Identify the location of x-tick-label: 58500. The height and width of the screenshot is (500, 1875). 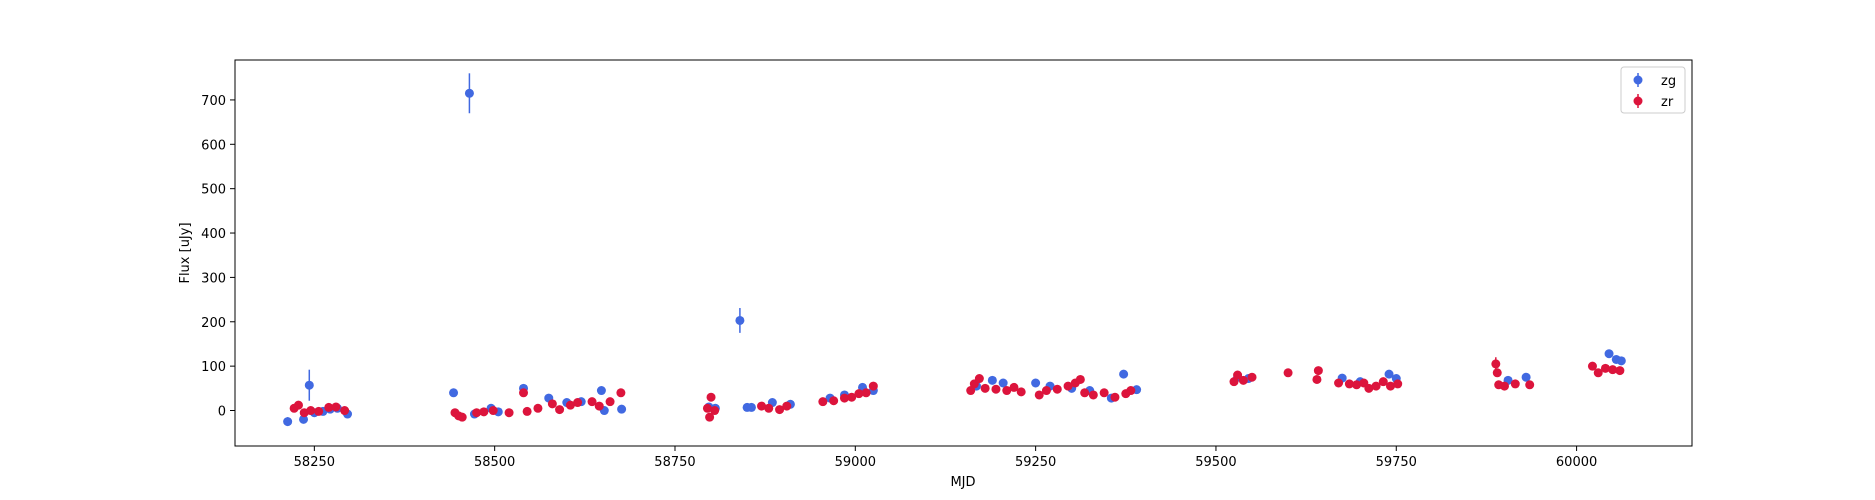
(494, 462).